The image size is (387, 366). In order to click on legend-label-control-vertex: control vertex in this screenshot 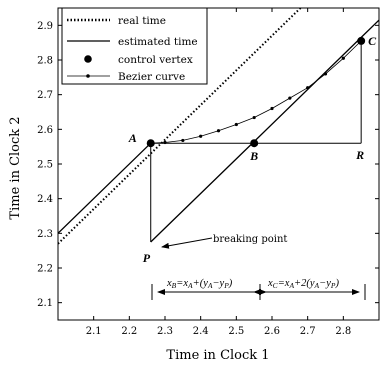, I will do `click(155, 60)`.